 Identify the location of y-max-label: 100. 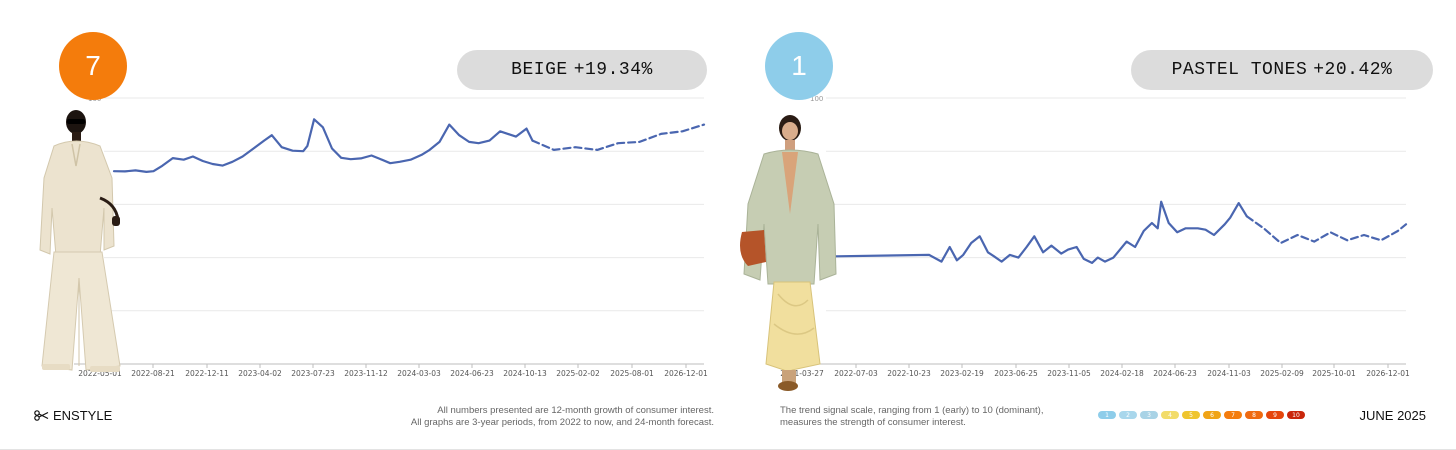
(816, 99).